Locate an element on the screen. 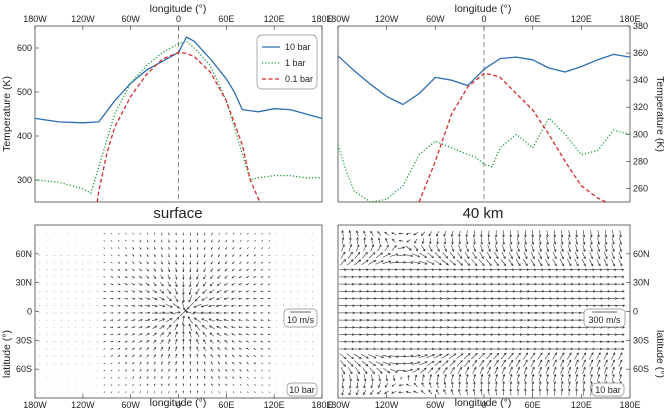  top-left-xlabel: longitude (°) is located at coordinates (178, 9).